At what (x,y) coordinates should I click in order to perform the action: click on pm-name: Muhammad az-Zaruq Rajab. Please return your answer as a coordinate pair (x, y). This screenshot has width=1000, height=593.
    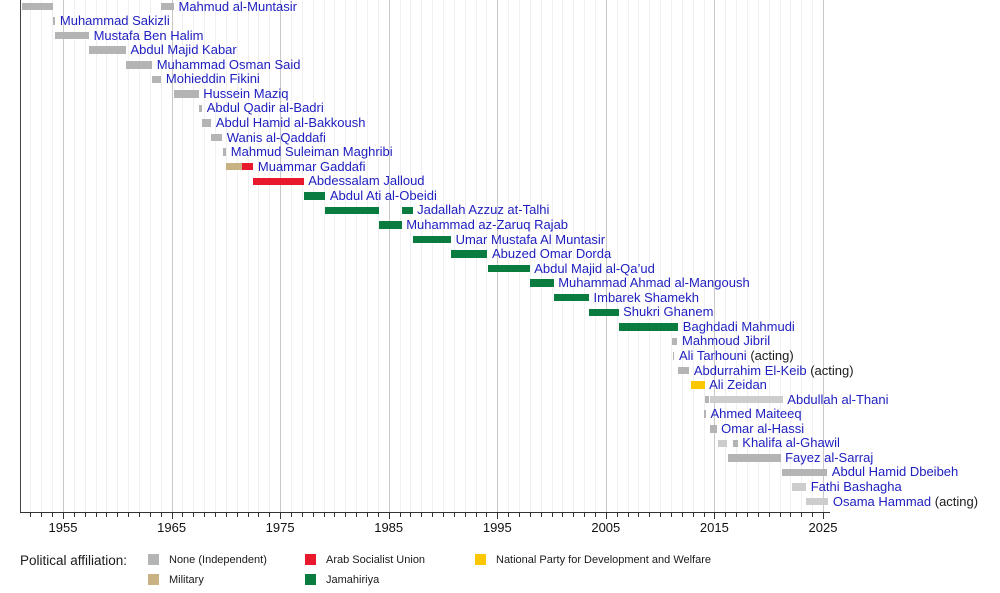
    Looking at the image, I should click on (487, 224).